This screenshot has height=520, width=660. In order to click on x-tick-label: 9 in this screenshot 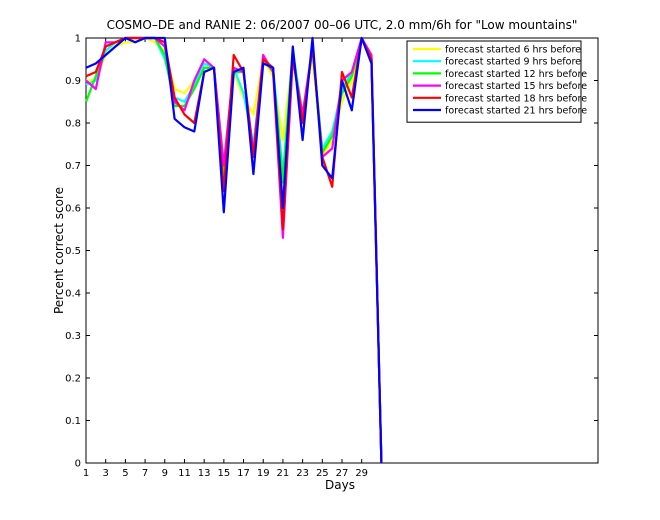, I will do `click(165, 473)`.